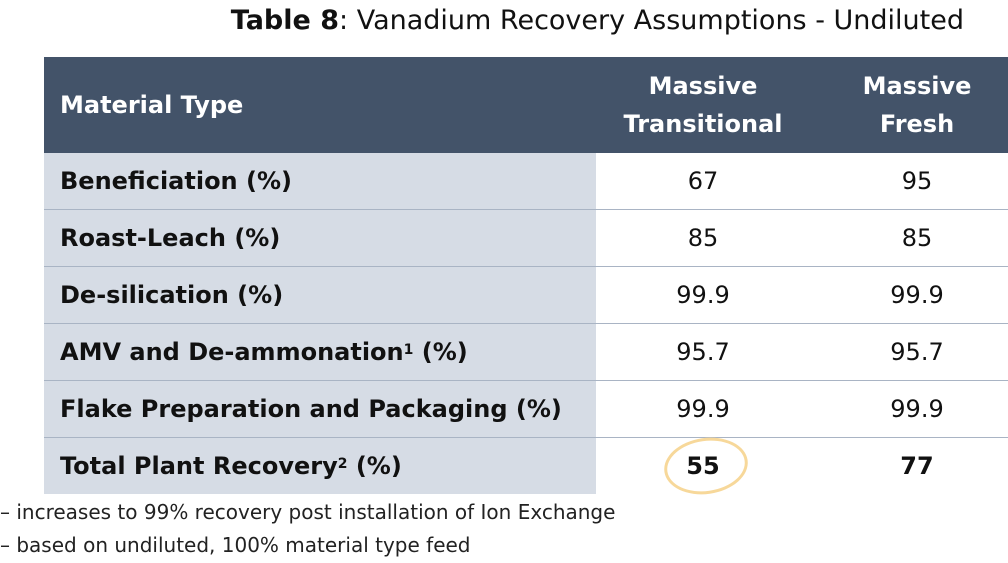 Image resolution: width=1008 pixels, height=563 pixels. I want to click on header-material-type: Material Type, so click(320, 105).